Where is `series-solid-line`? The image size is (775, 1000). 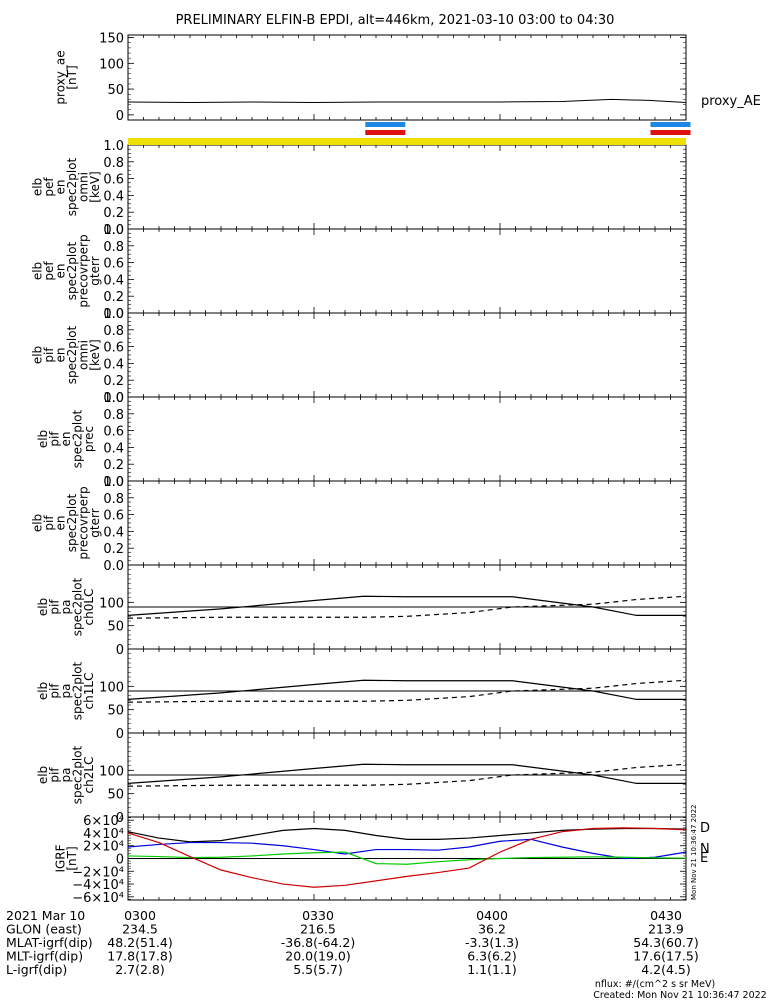 series-solid-line is located at coordinates (406, 774).